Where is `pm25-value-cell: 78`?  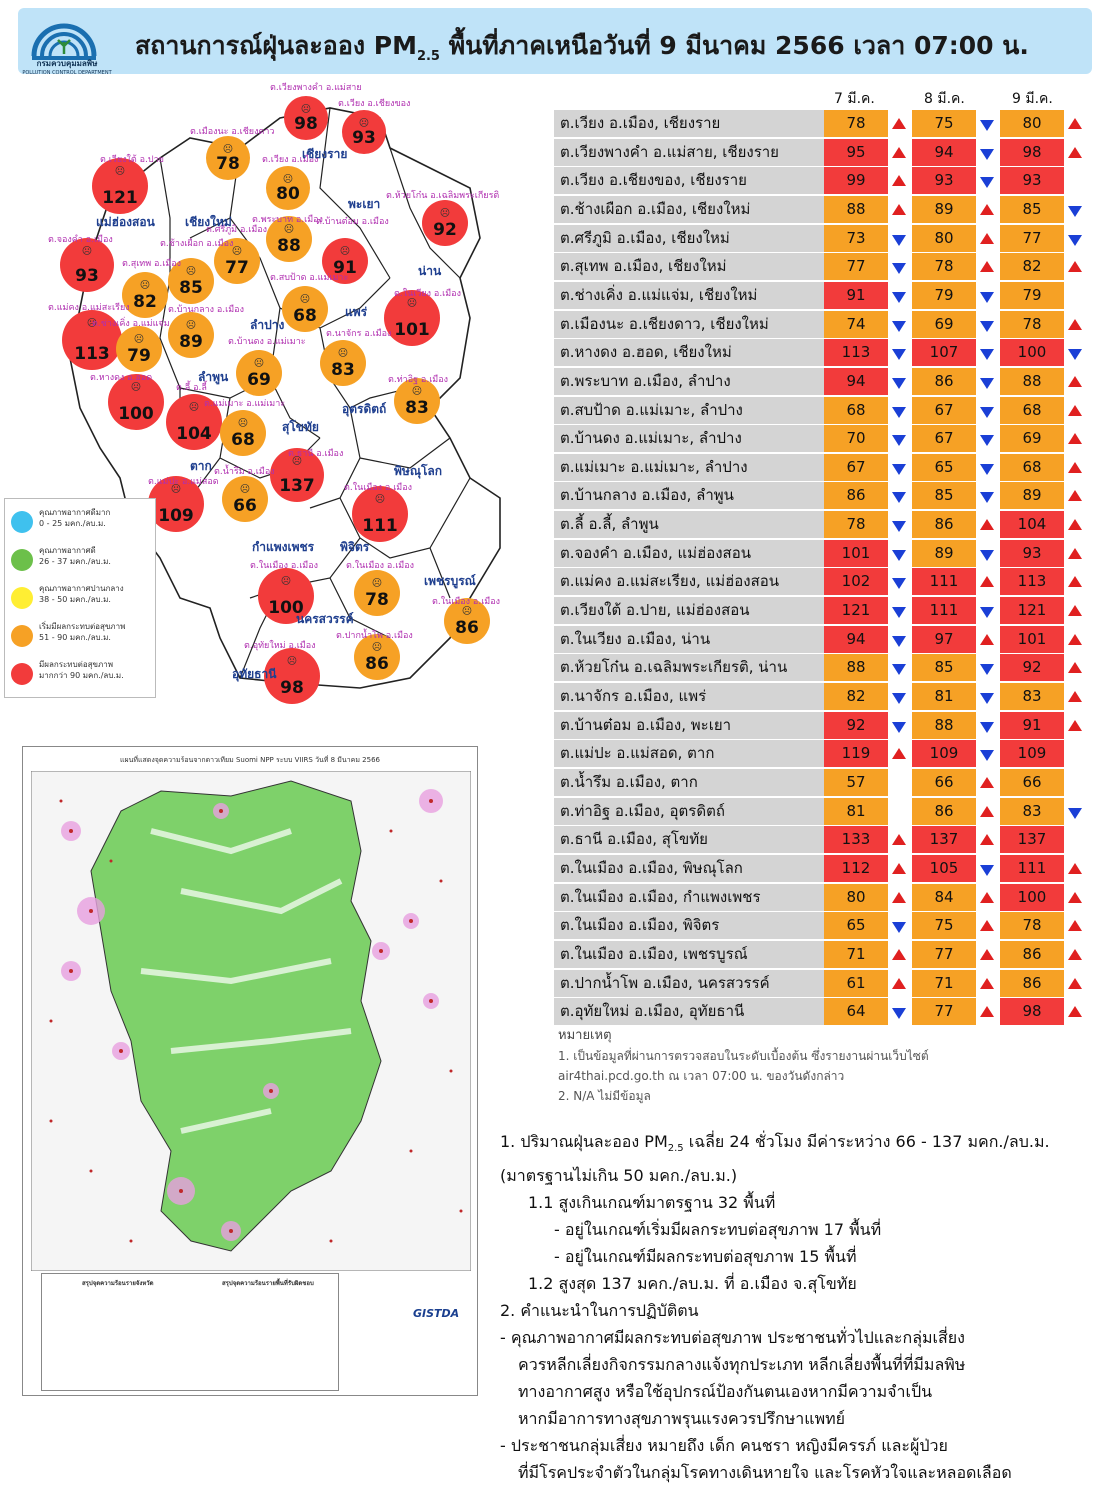
pm25-value-cell: 78 is located at coordinates (856, 123).